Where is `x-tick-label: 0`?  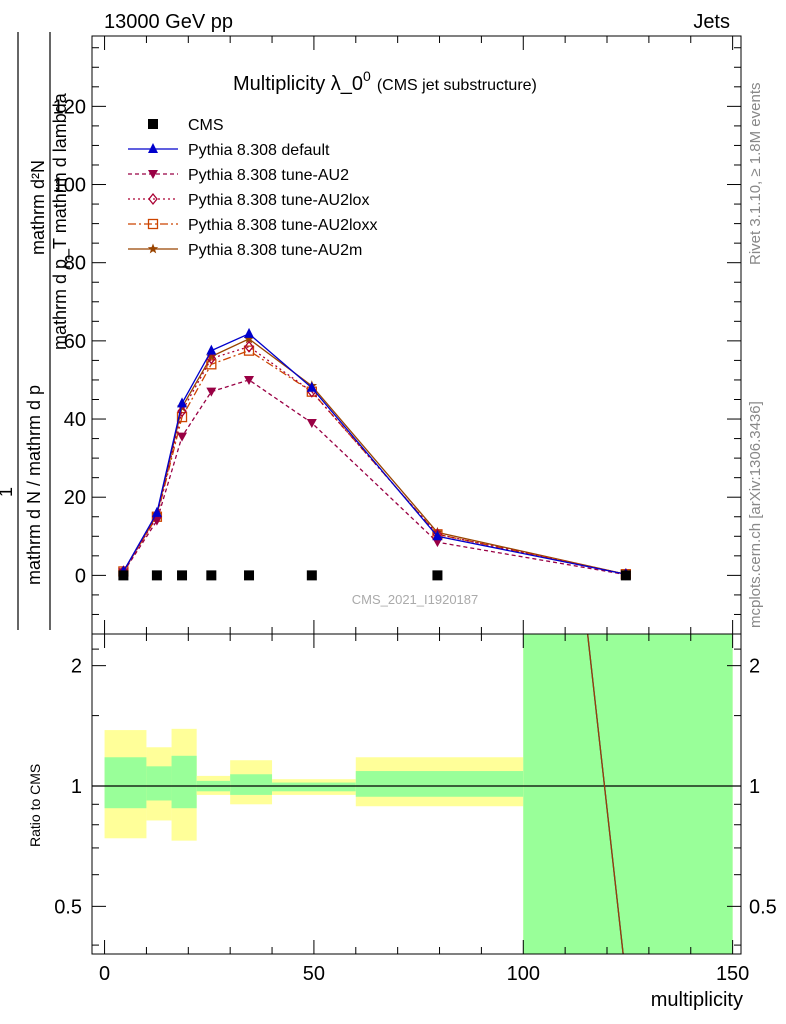
x-tick-label: 0 is located at coordinates (104, 974).